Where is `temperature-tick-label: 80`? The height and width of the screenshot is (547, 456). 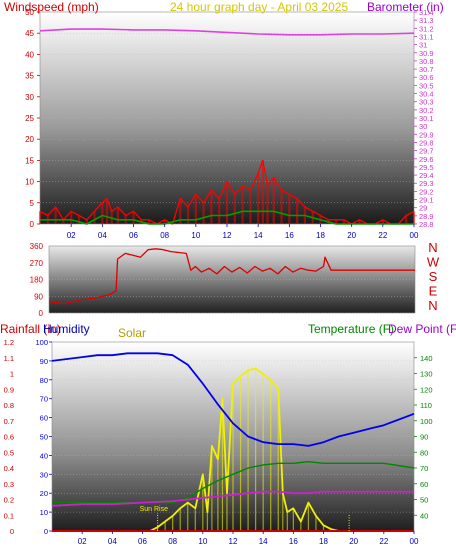 temperature-tick-label: 80 is located at coordinates (424, 452).